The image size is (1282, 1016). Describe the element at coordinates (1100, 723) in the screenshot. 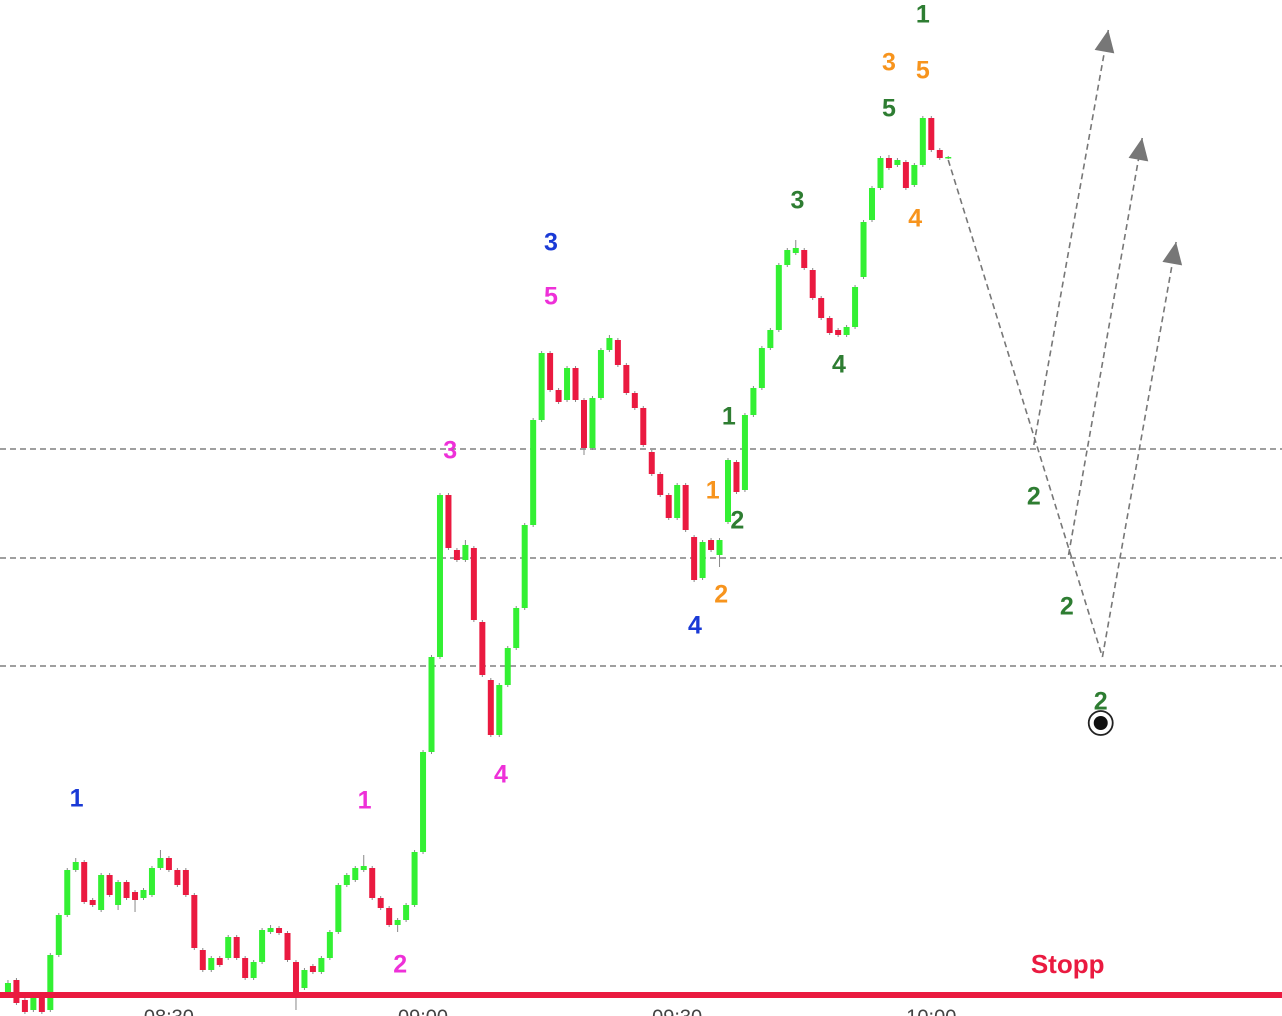

I see `target-dot` at that location.